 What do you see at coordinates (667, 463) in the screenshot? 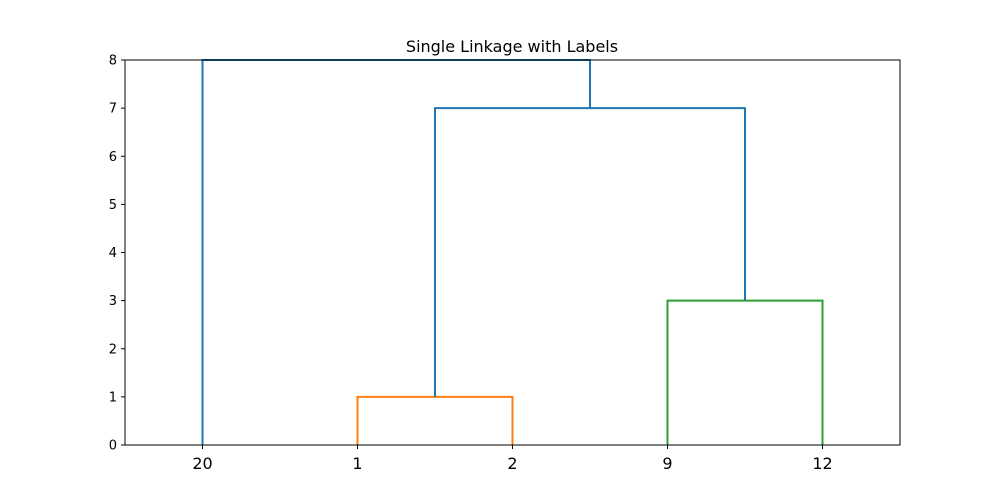
I see `leaf-label: 9` at bounding box center [667, 463].